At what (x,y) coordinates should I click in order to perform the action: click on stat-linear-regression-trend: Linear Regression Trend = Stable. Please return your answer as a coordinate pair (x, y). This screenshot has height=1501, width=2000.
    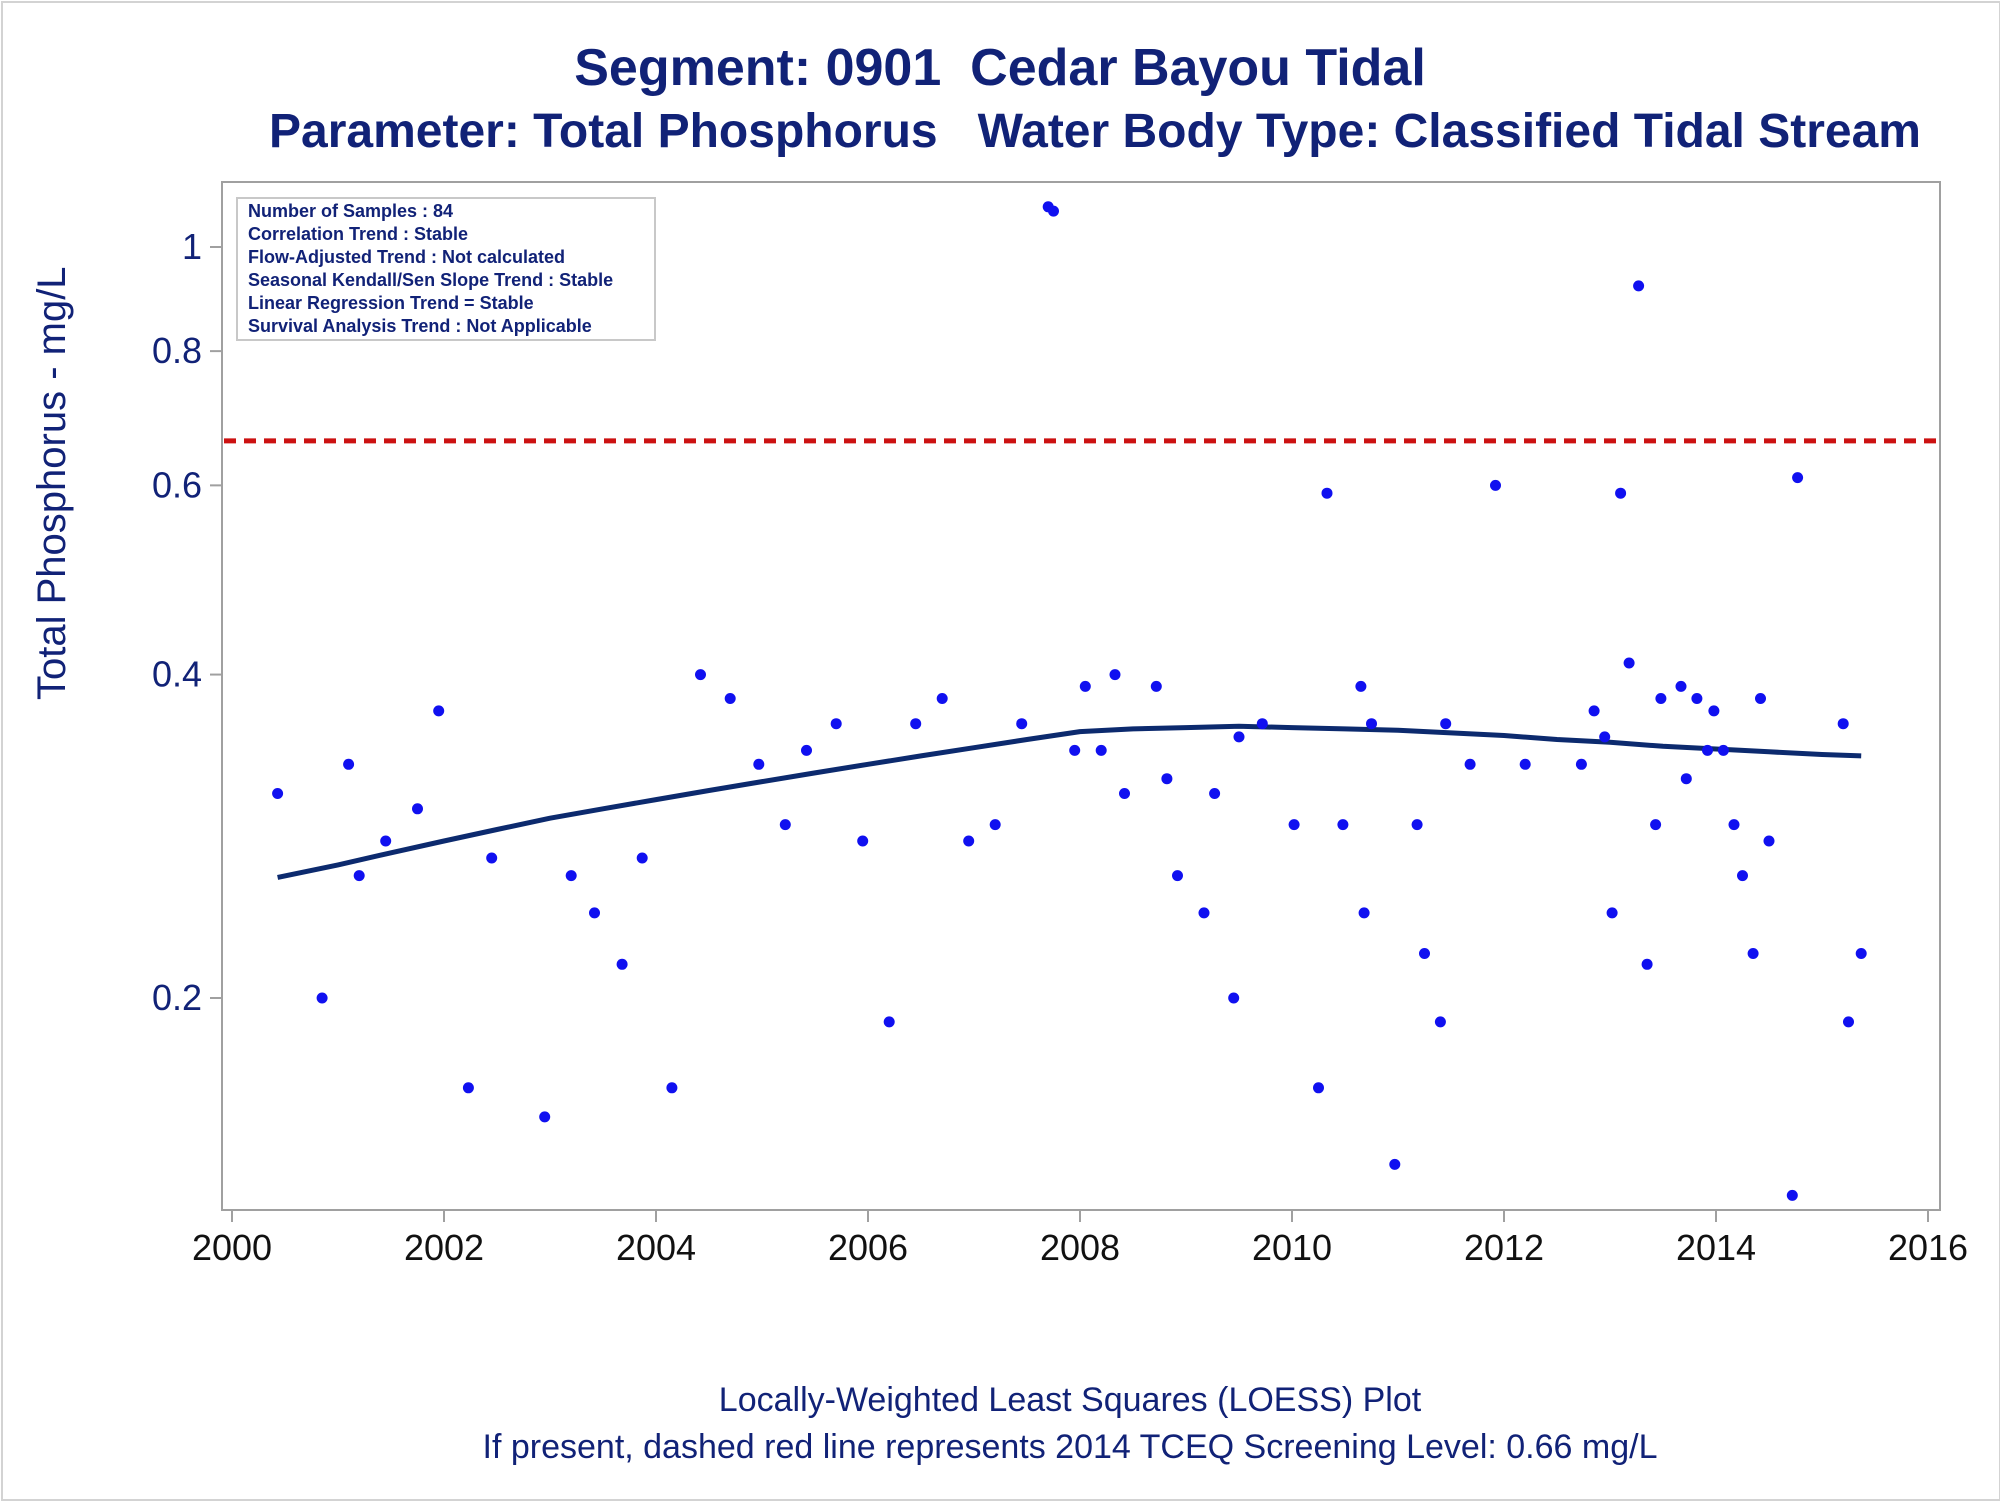
    Looking at the image, I should click on (391, 303).